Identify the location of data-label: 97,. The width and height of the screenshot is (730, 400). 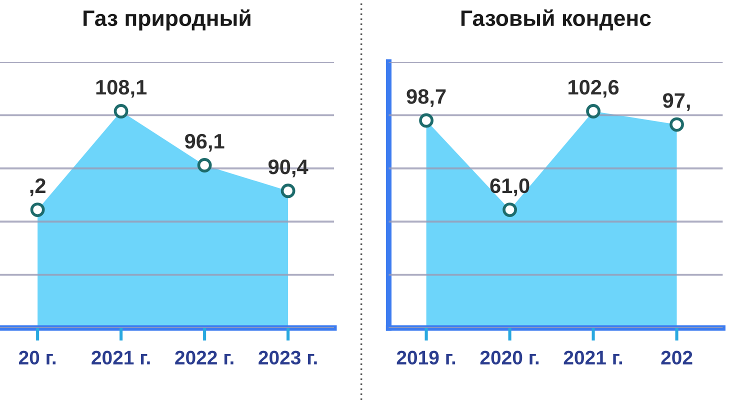
(676, 102).